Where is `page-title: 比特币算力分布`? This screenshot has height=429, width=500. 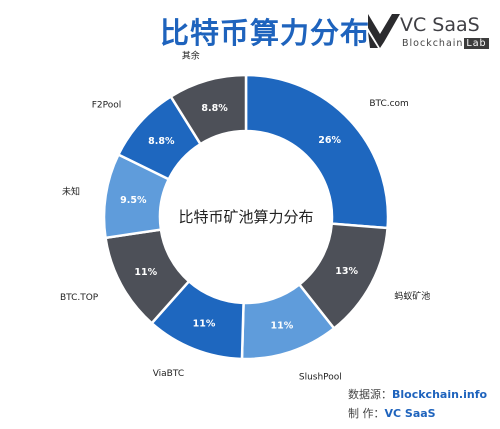
page-title: 比特币算力分布 is located at coordinates (265, 33).